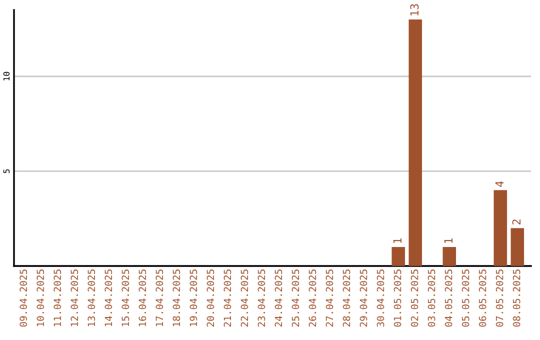  Describe the element at coordinates (414, 10) in the screenshot. I see `data-label: 13` at that location.